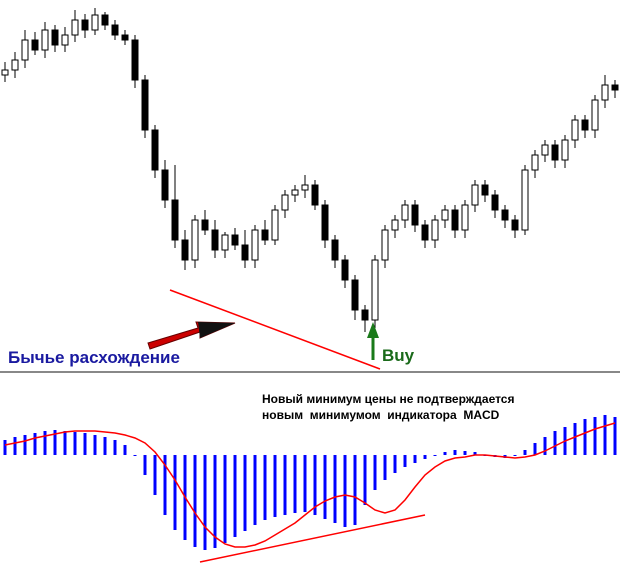 The height and width of the screenshot is (565, 620). Describe the element at coordinates (312, 538) in the screenshot. I see `macd-divergence-line` at that location.